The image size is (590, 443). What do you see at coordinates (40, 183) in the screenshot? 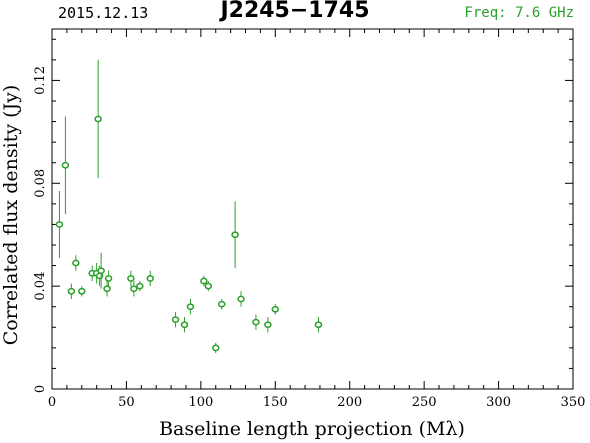
I see `y-tick-label: 0.08` at bounding box center [40, 183].